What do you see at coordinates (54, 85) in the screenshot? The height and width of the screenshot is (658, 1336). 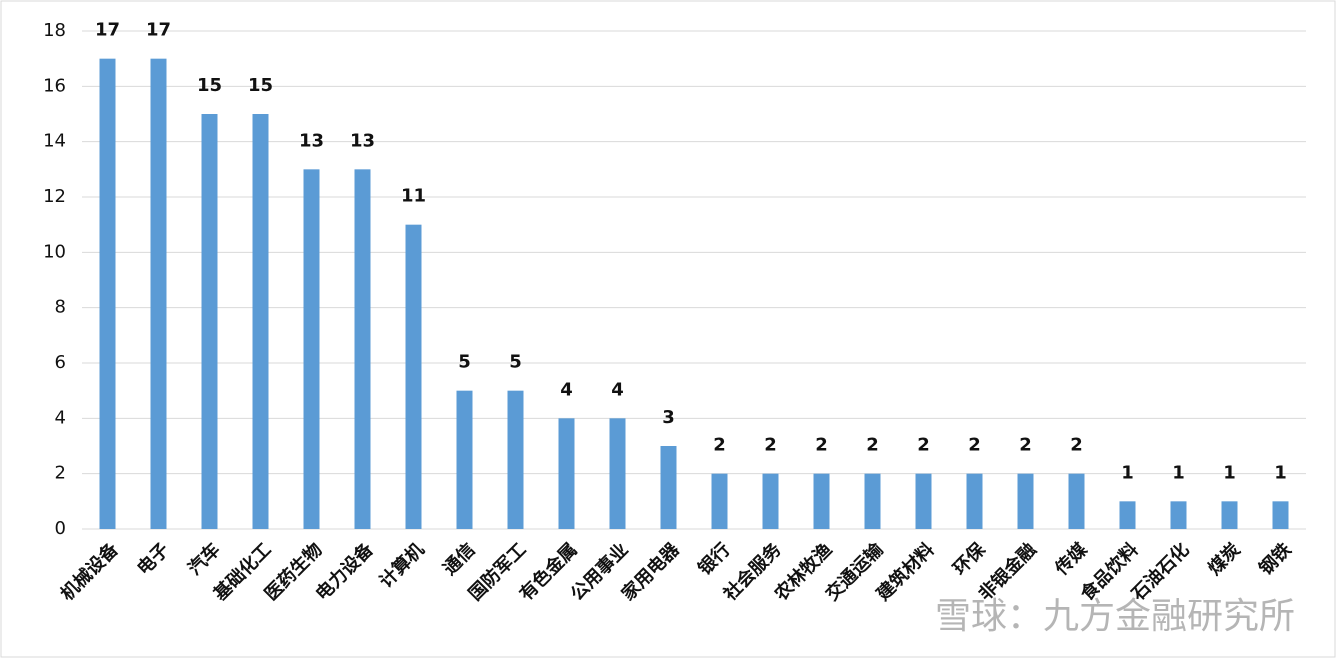 I see `y-tick-label: 16` at bounding box center [54, 85].